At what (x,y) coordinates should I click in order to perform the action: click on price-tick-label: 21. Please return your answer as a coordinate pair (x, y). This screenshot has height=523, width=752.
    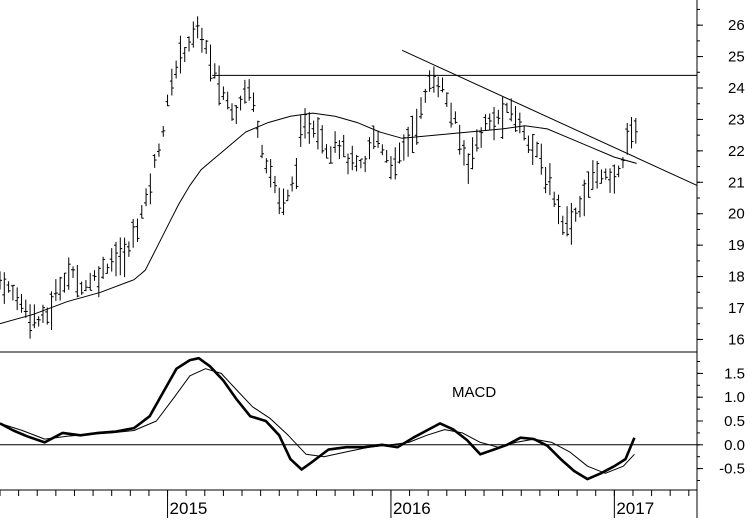
    Looking at the image, I should click on (736, 182).